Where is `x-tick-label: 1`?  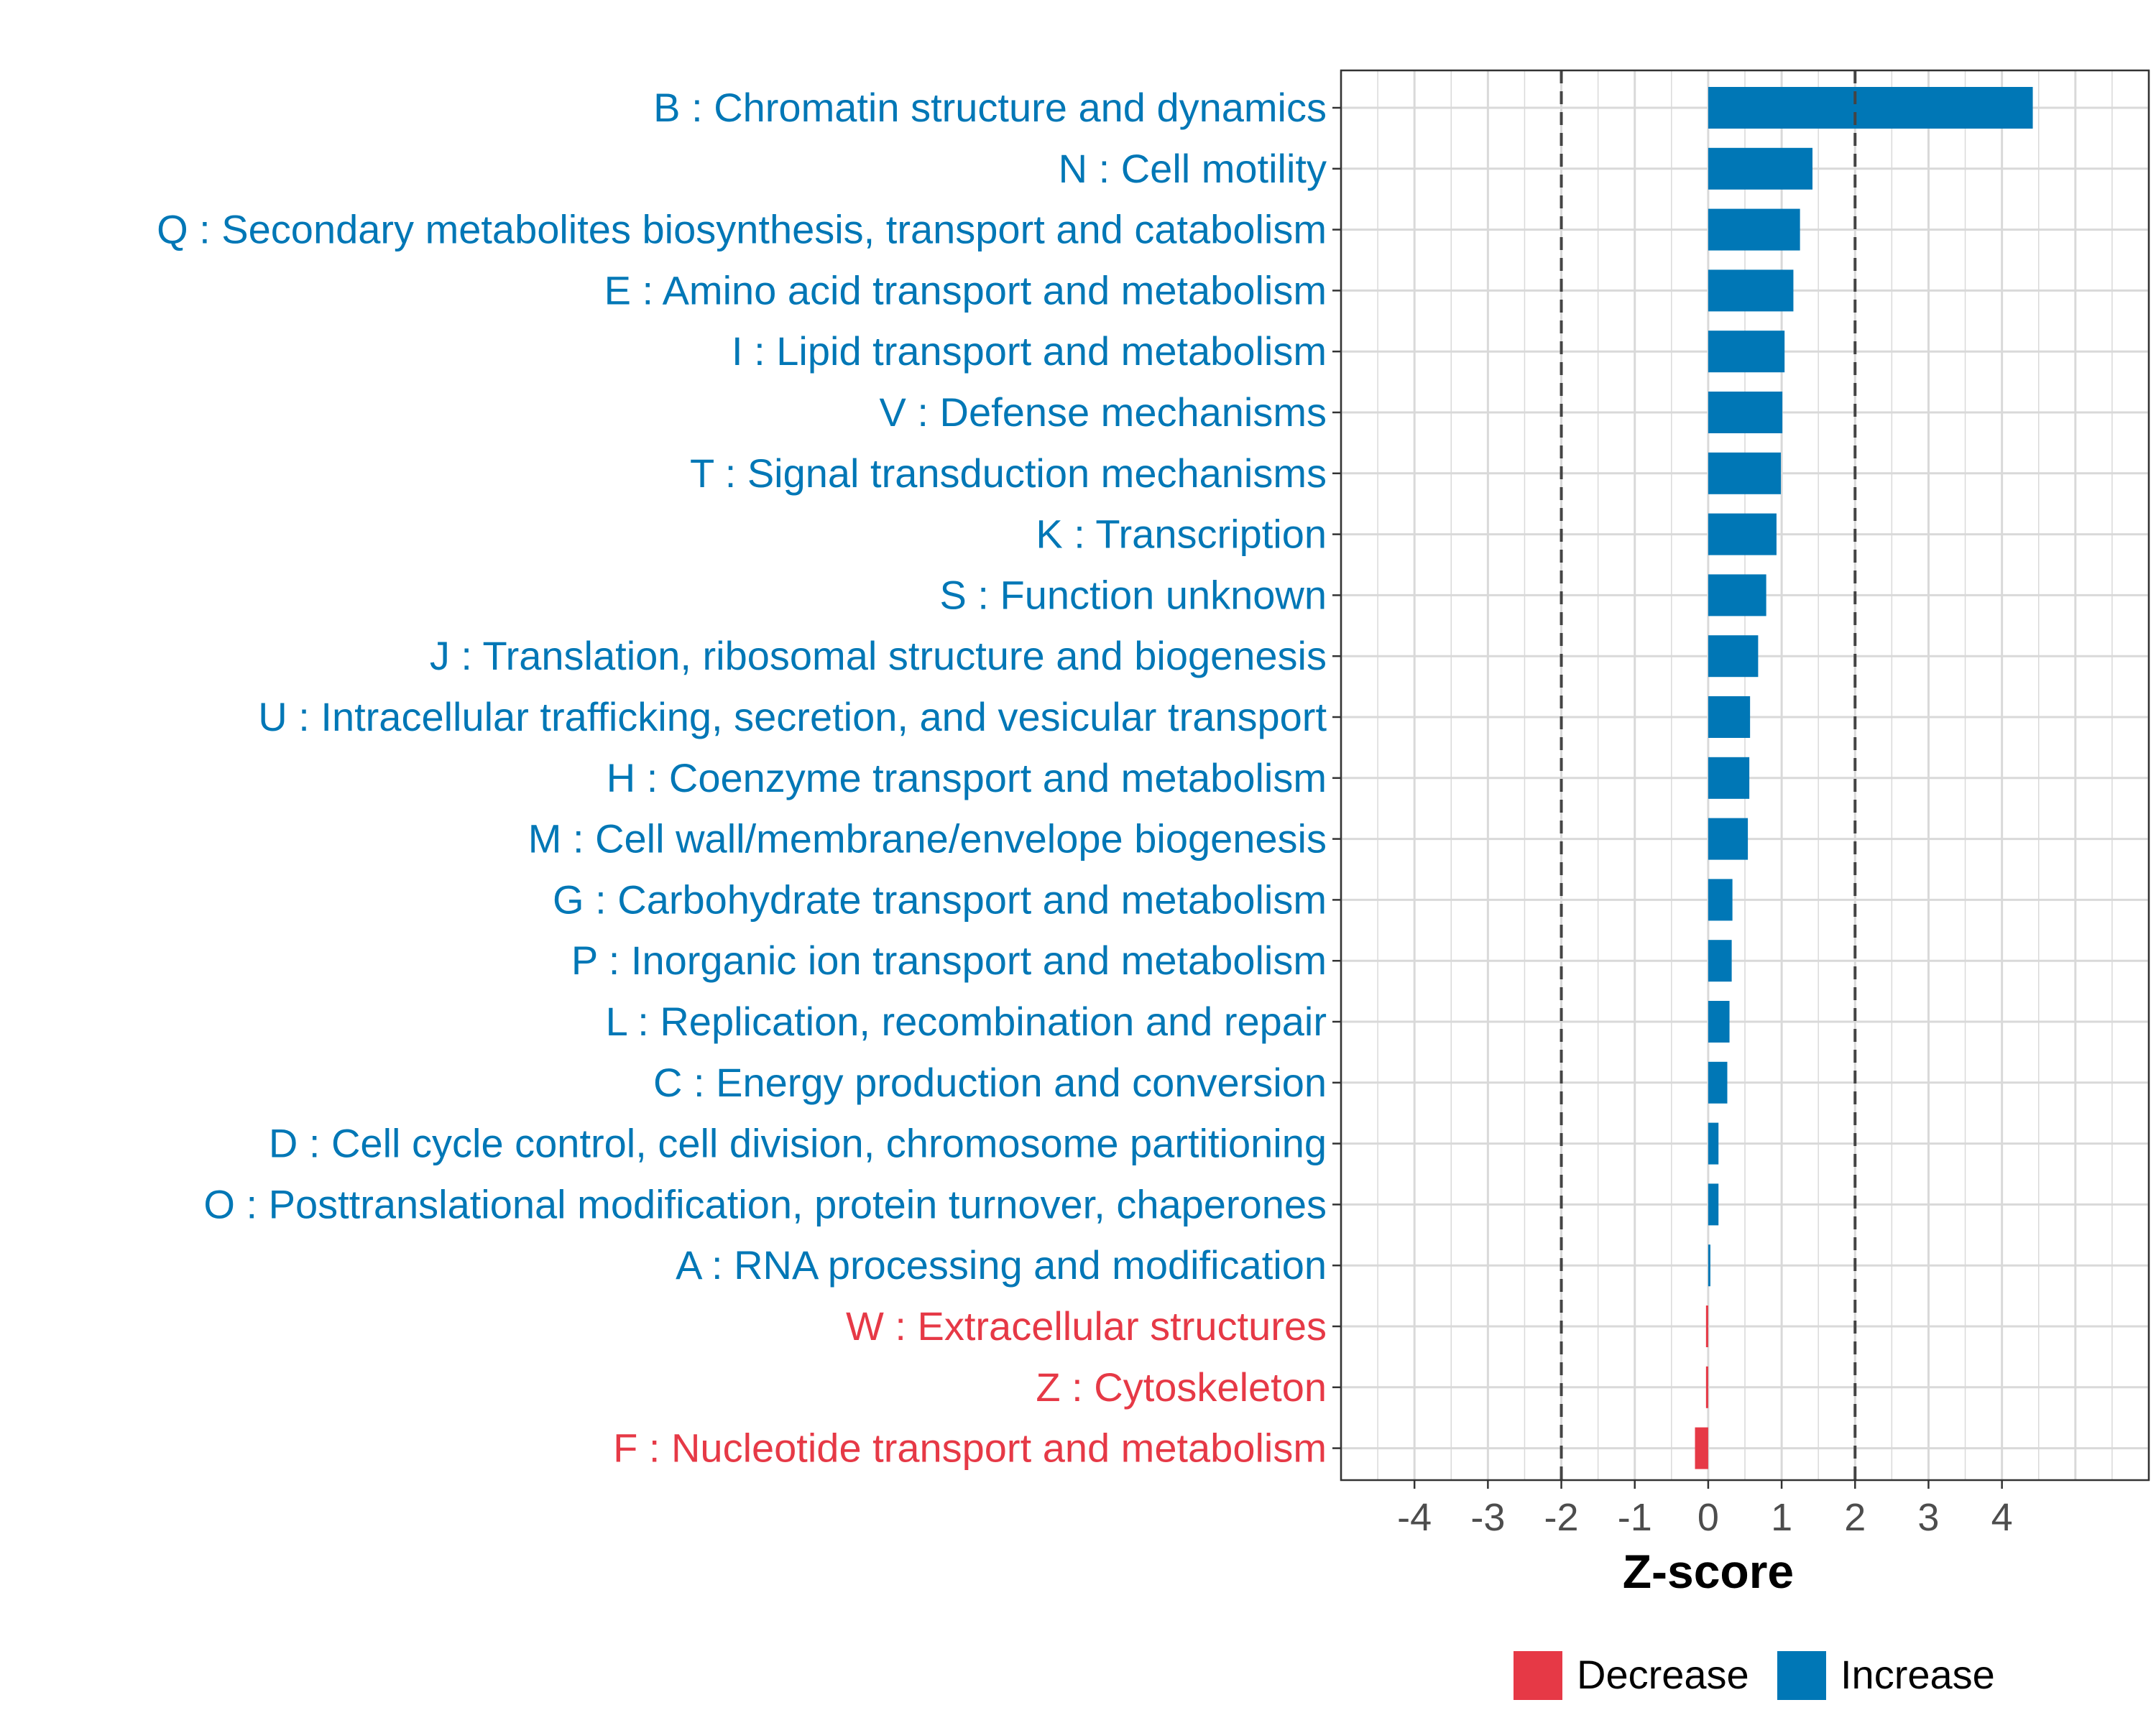 x-tick-label: 1 is located at coordinates (1781, 1518).